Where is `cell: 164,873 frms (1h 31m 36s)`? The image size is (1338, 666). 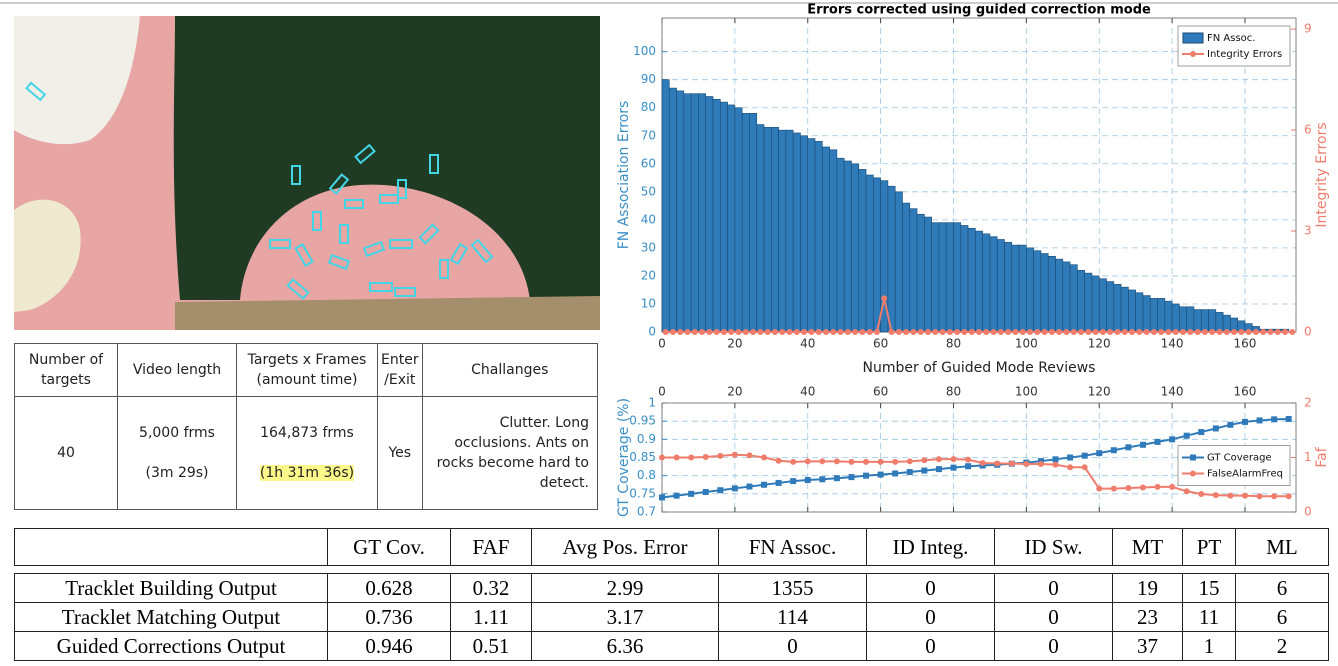 cell: 164,873 frms (1h 31m 36s) is located at coordinates (307, 453).